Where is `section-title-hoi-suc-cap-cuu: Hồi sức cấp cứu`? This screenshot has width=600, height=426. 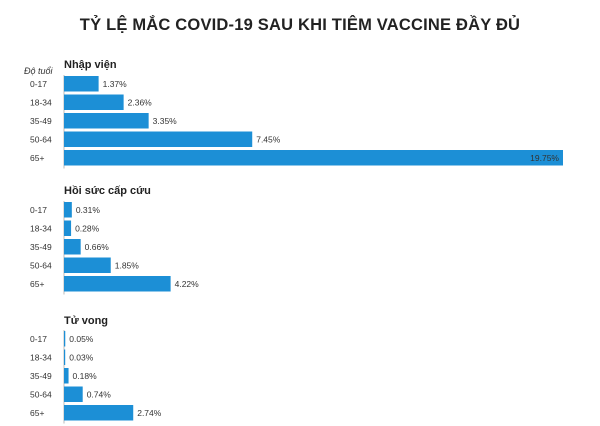
section-title-hoi-suc-cap-cuu: Hồi sức cấp cứu is located at coordinates (107, 191).